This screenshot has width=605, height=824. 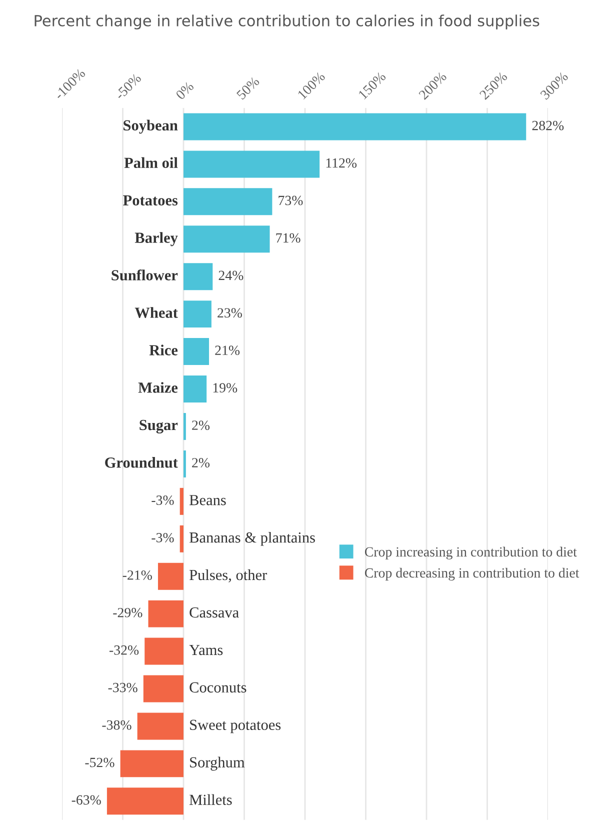 I want to click on legend-label: Crop increasing in contribution to diet, so click(x=470, y=553).